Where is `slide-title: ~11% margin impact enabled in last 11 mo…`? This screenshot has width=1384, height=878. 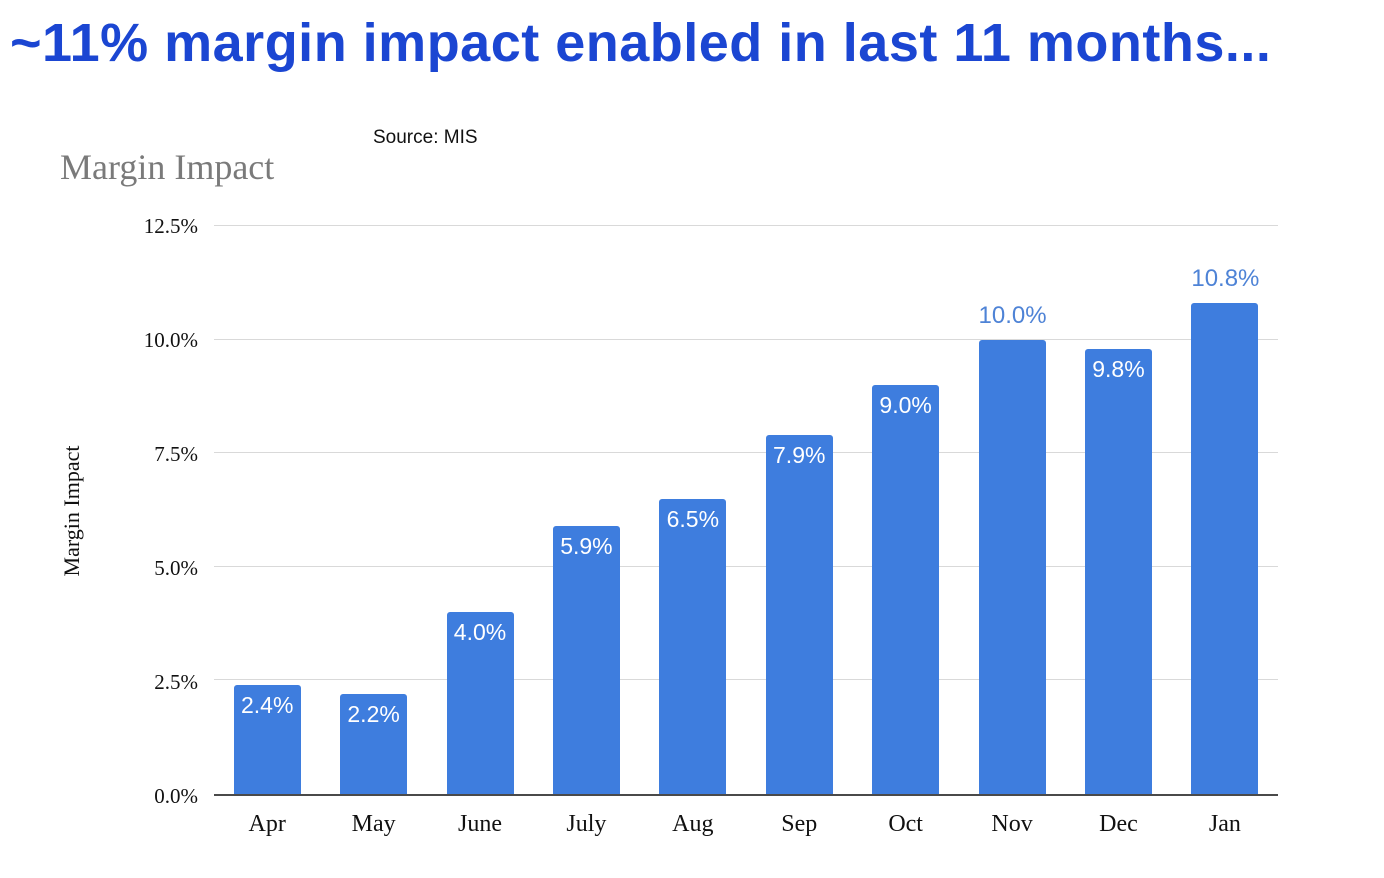 slide-title: ~11% margin impact enabled in last 11 mo… is located at coordinates (641, 43).